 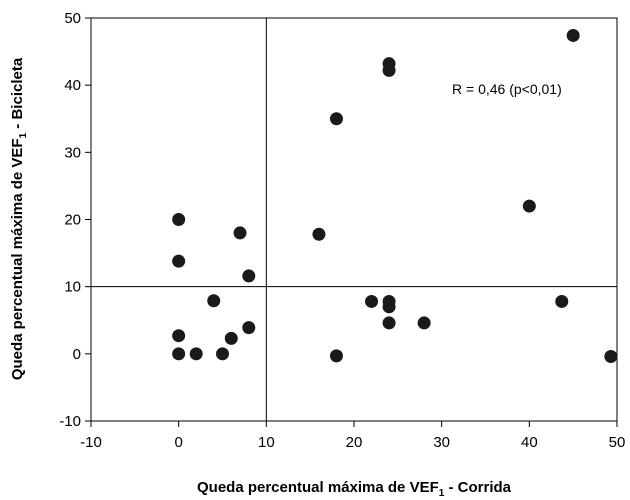 What do you see at coordinates (354, 442) in the screenshot?
I see `x-tick-label: 20` at bounding box center [354, 442].